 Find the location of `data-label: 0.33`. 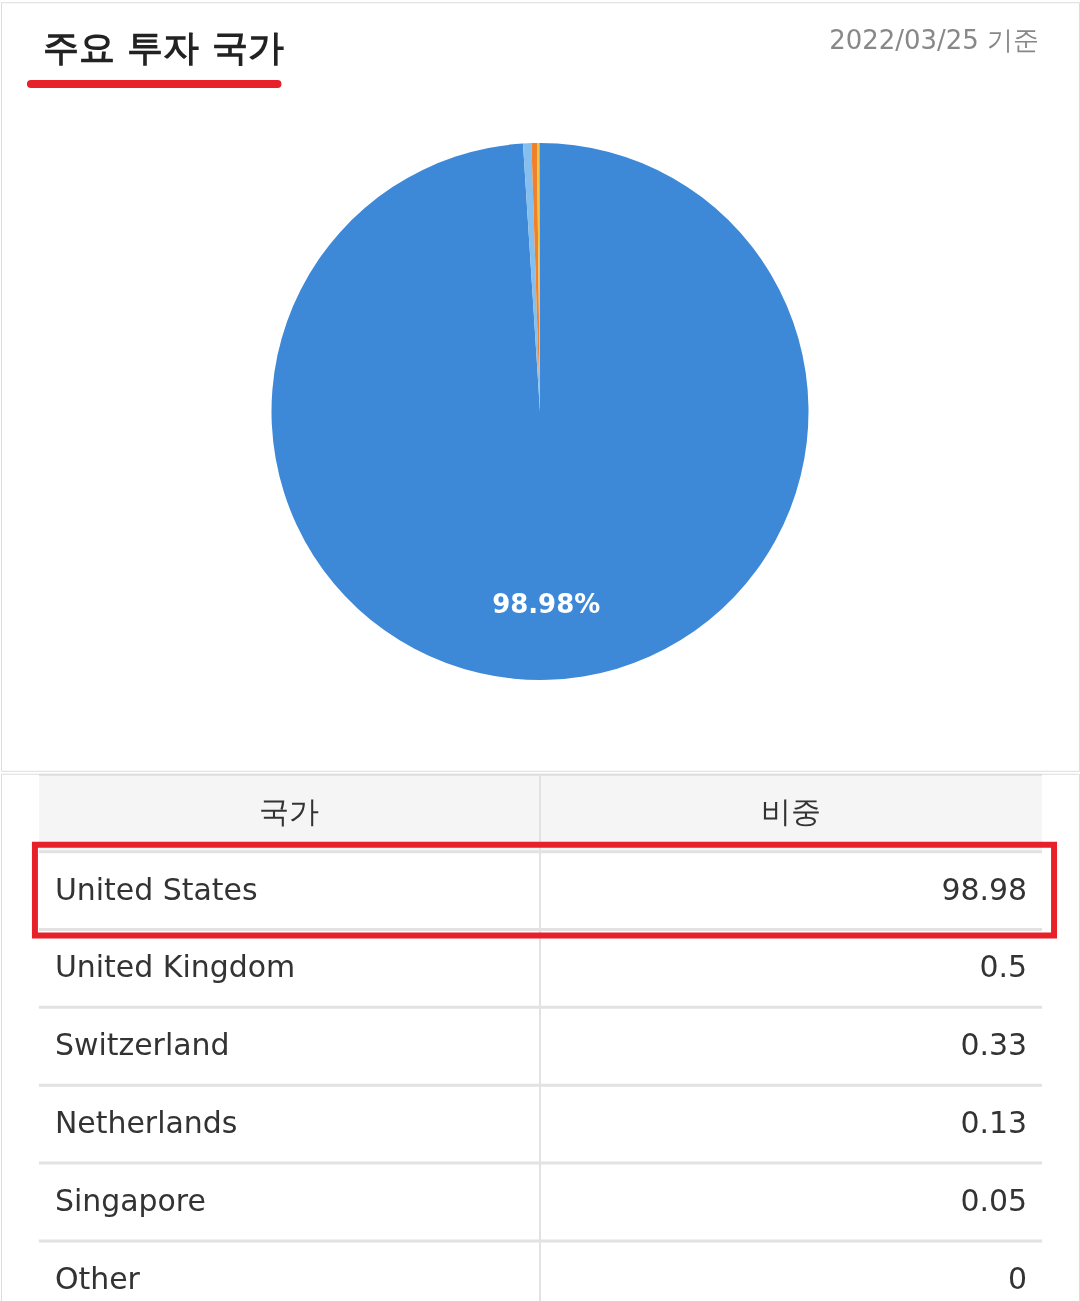

data-label: 0.33 is located at coordinates (994, 1045).